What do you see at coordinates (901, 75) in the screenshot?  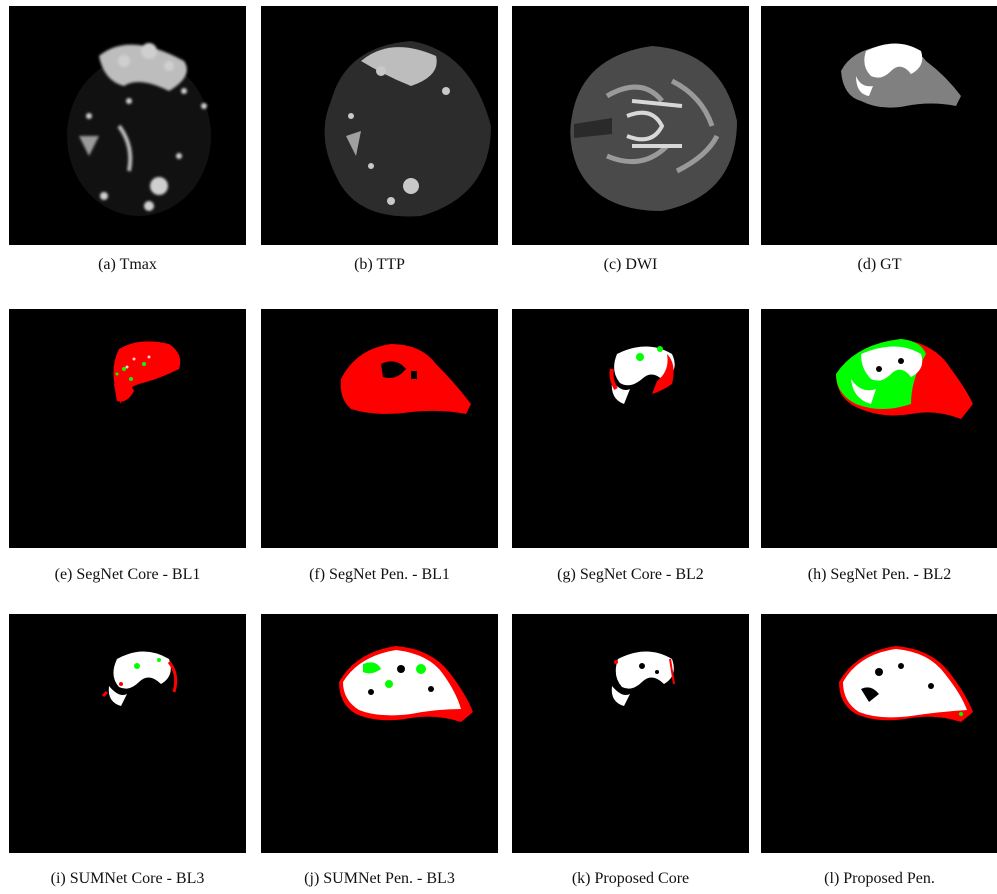 I see `gt-mask-image` at bounding box center [901, 75].